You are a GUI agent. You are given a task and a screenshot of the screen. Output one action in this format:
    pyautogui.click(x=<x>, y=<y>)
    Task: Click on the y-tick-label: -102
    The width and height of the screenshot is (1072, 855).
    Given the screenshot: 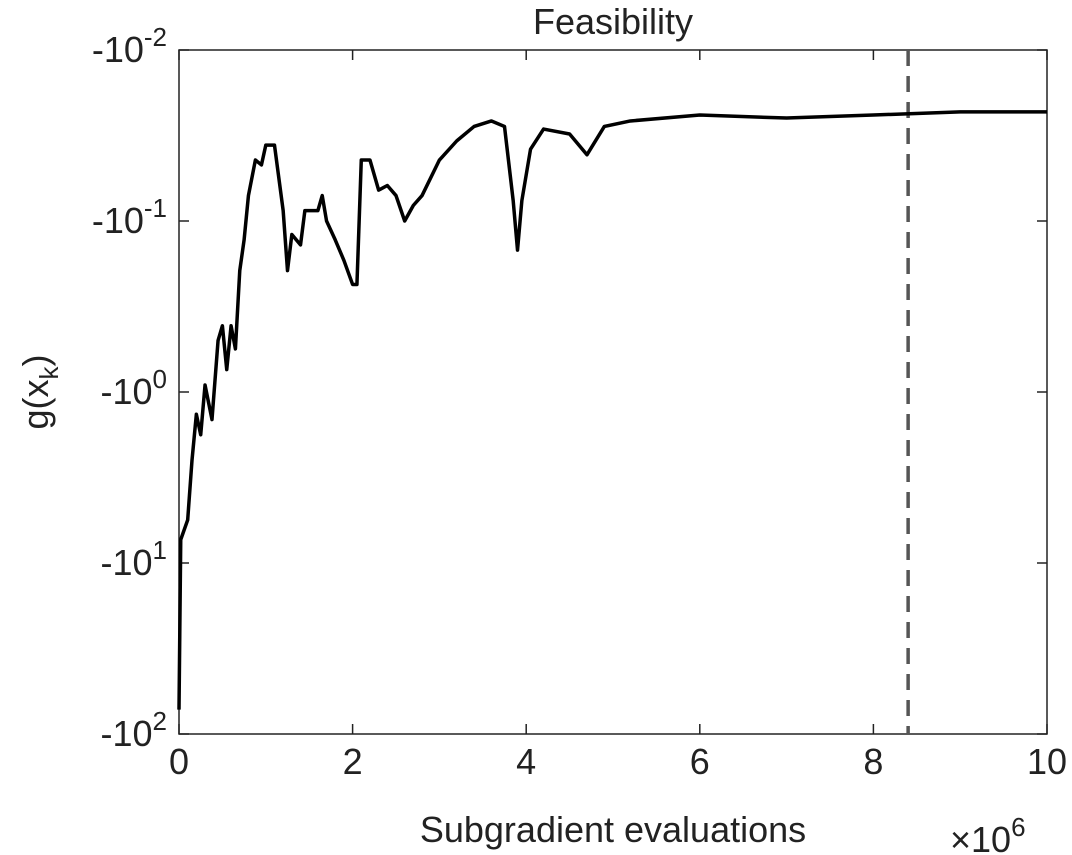 What is the action you would take?
    pyautogui.click(x=134, y=730)
    